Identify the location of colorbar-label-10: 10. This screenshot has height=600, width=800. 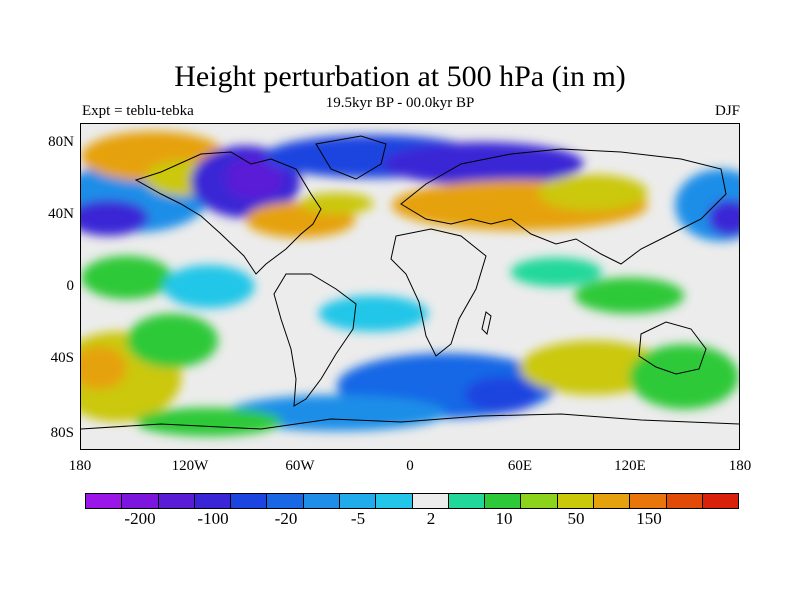
(504, 518).